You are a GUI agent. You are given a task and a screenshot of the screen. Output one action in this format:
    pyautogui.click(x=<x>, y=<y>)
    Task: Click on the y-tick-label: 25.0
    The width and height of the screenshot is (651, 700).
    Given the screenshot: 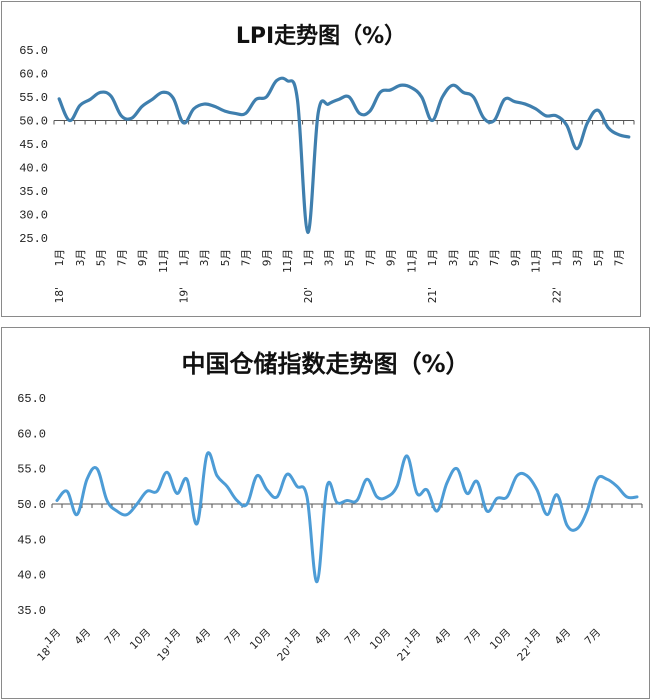 What is the action you would take?
    pyautogui.click(x=33, y=239)
    